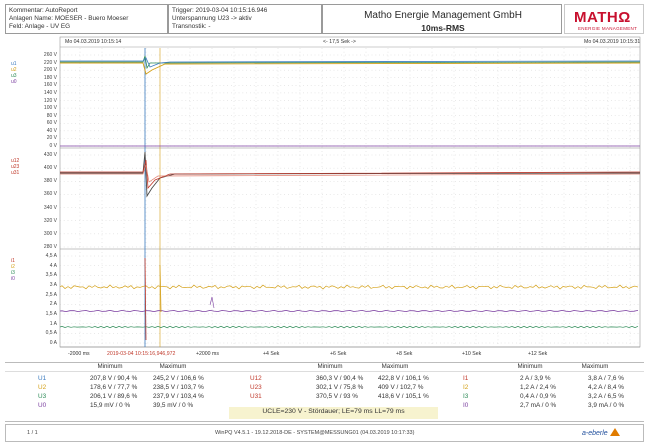  What do you see at coordinates (50, 77) in the screenshot?
I see `panel1-tick-3: 180 V` at bounding box center [50, 77].